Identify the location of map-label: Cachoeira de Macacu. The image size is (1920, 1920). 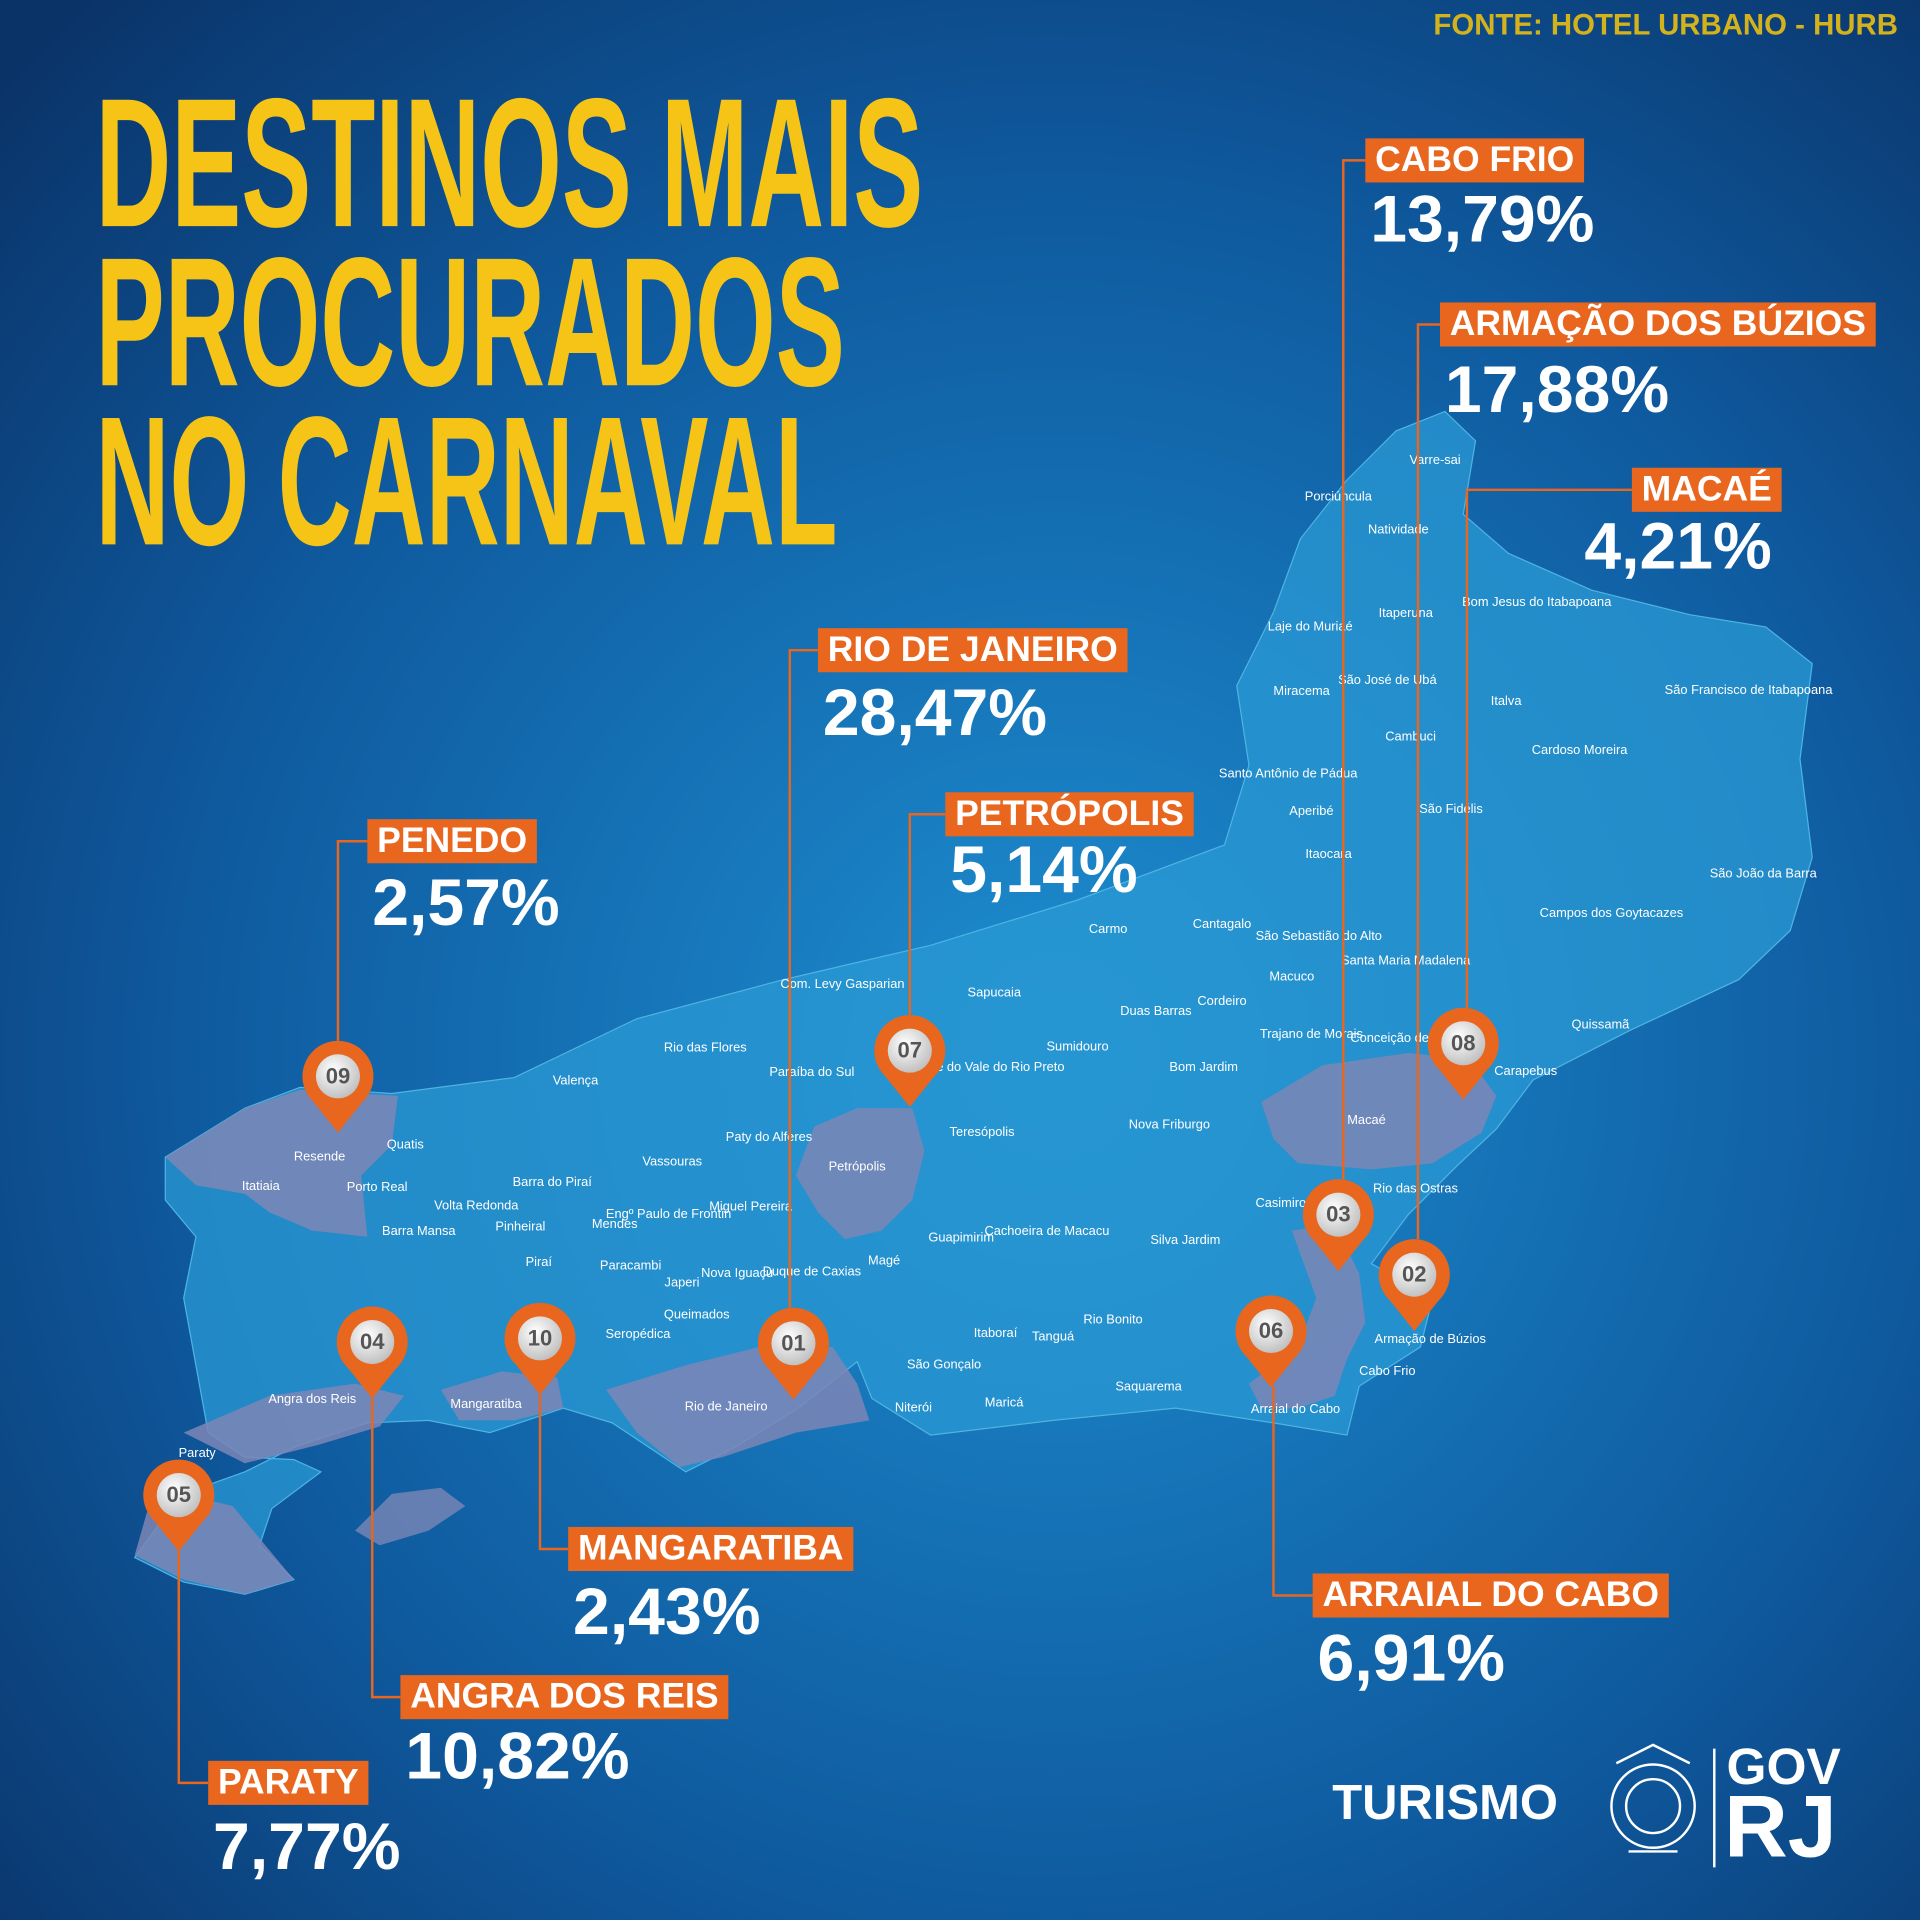
(1046, 1230).